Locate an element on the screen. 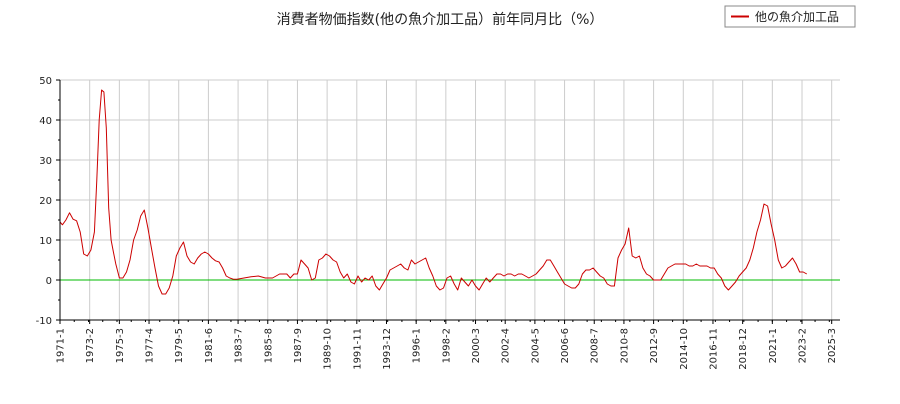  x-tick-label: 2008-7 is located at coordinates (595, 345).